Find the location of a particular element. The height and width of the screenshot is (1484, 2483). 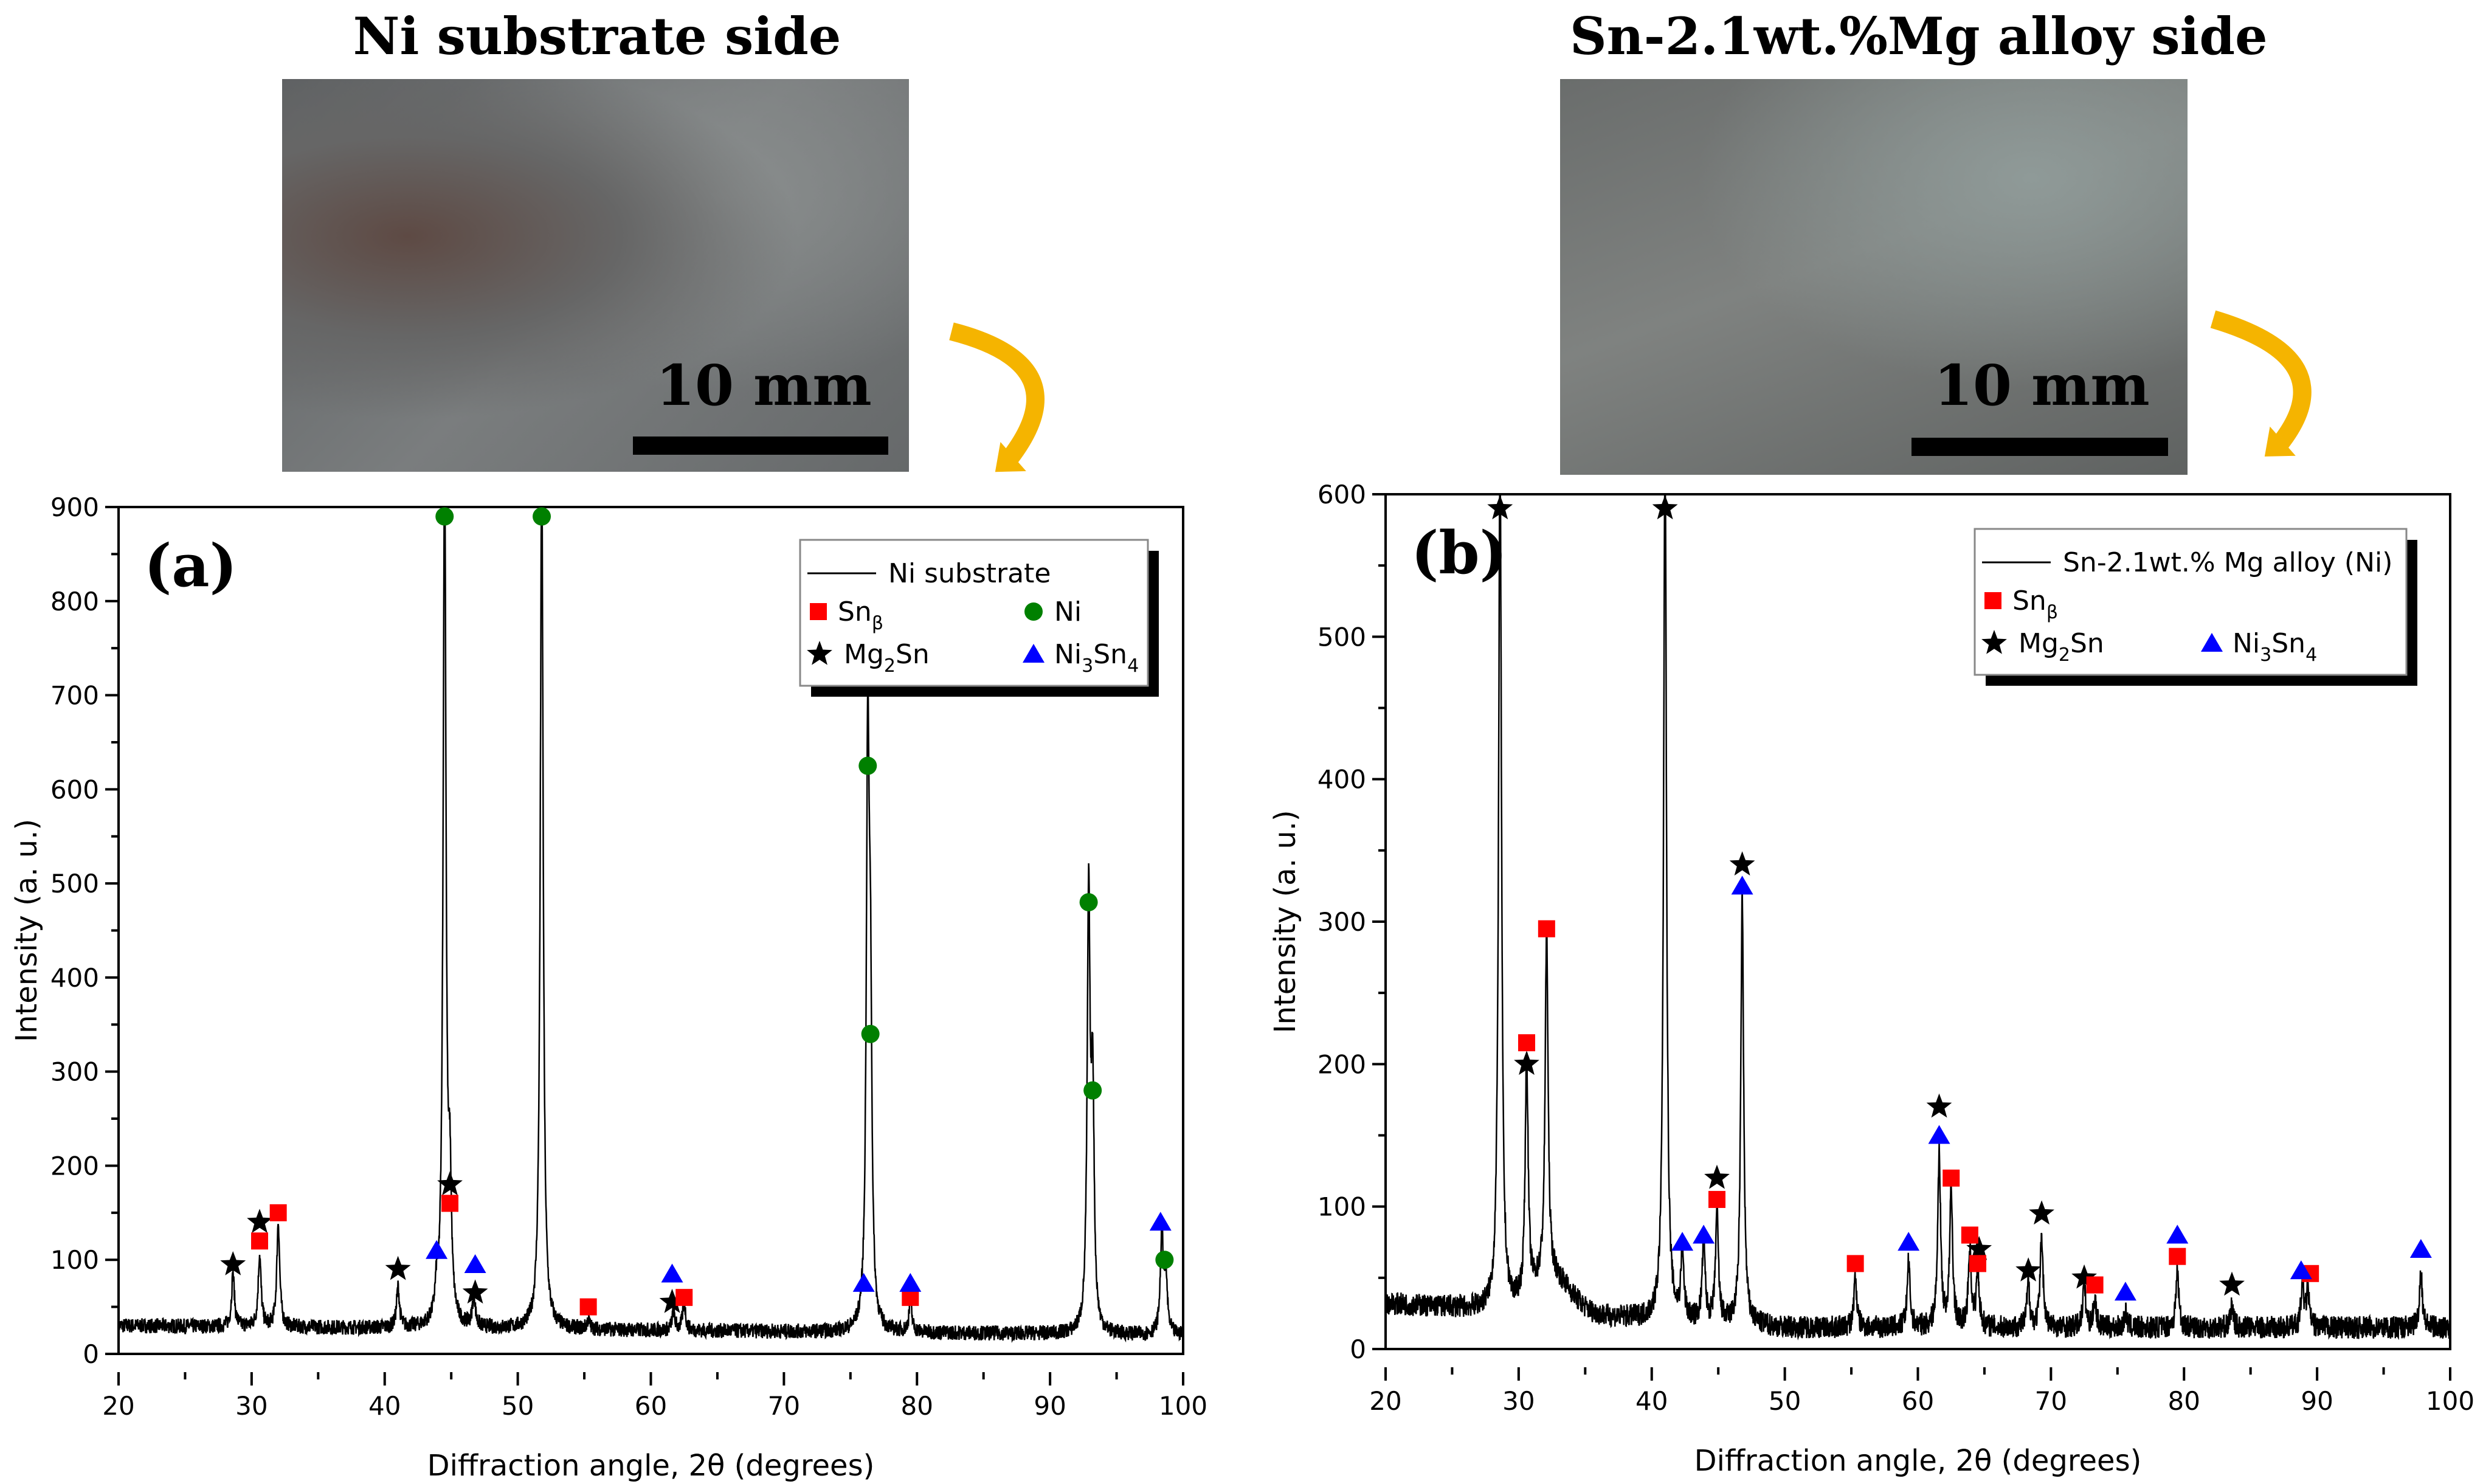

title-left: Ni substrate side is located at coordinates (597, 36).